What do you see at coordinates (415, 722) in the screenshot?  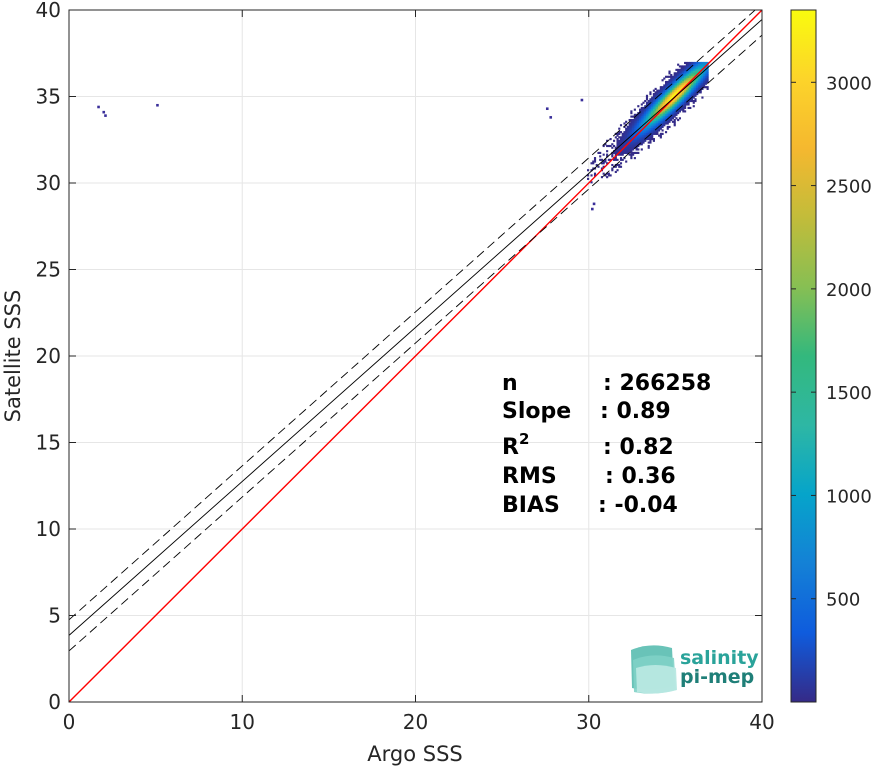 I see `x-tick-label: 20` at bounding box center [415, 722].